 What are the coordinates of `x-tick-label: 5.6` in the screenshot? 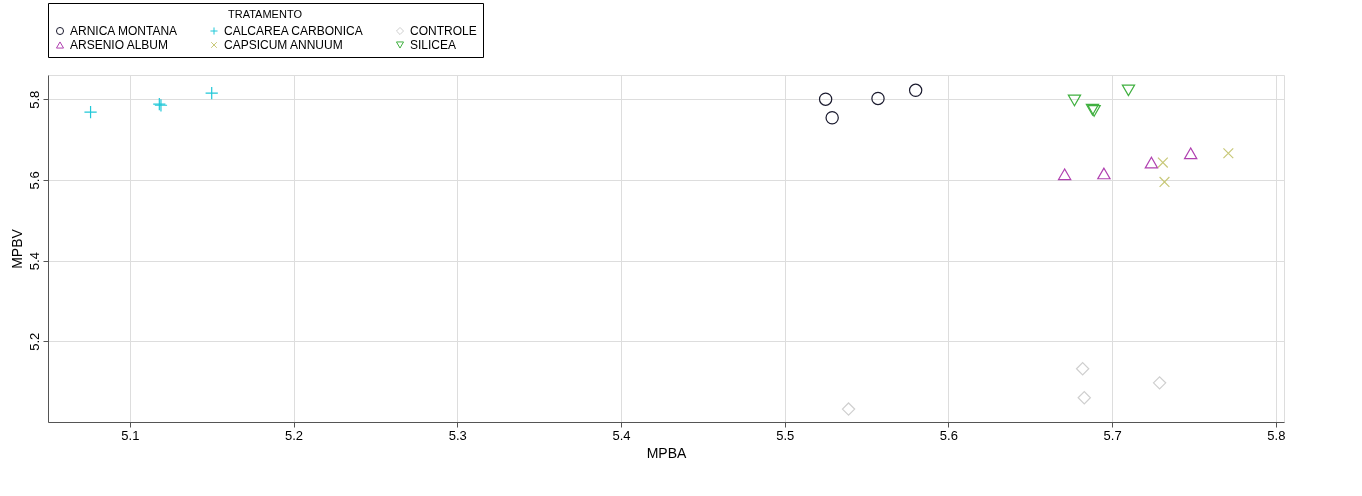 It's located at (948, 435).